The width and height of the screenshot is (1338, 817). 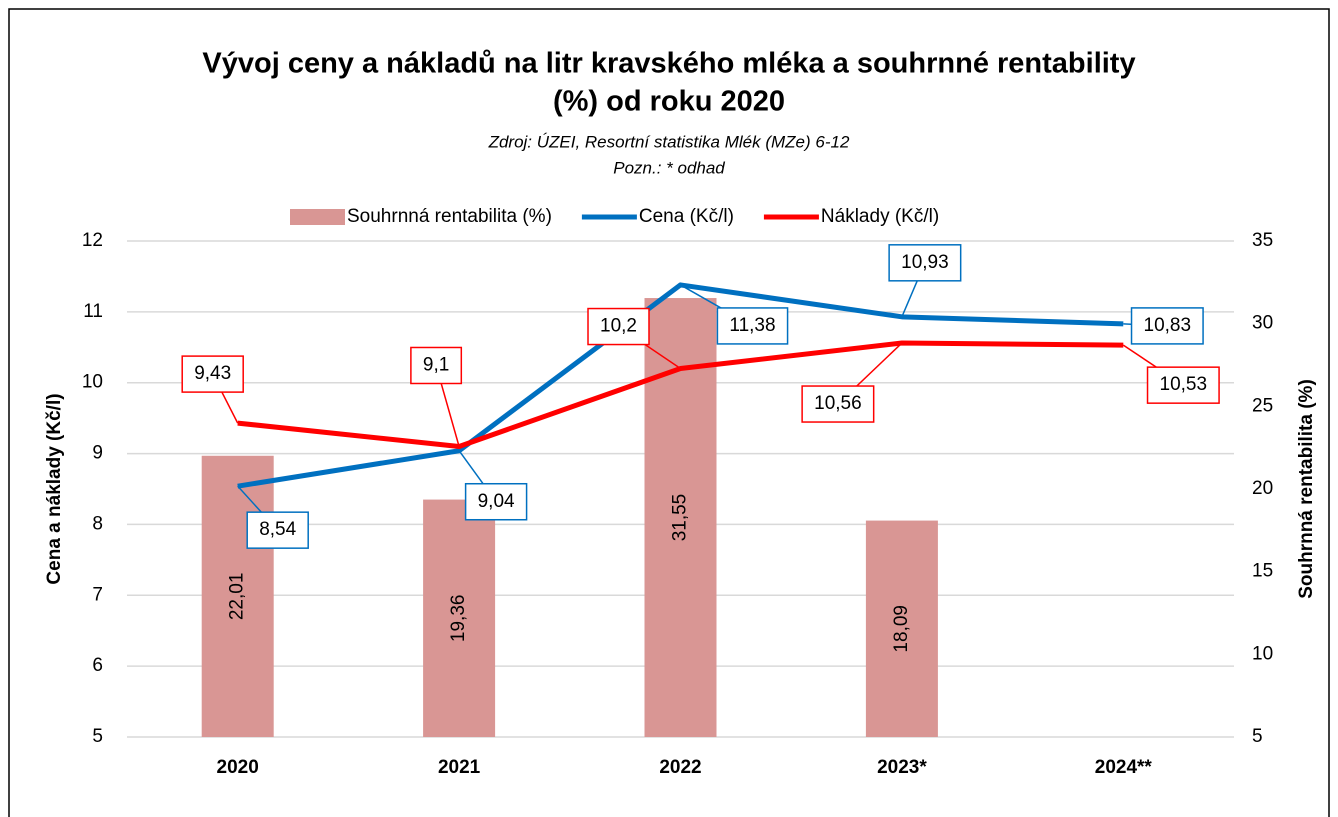 I want to click on legend-label: Souhrnná rentabilita (%), so click(x=449, y=216).